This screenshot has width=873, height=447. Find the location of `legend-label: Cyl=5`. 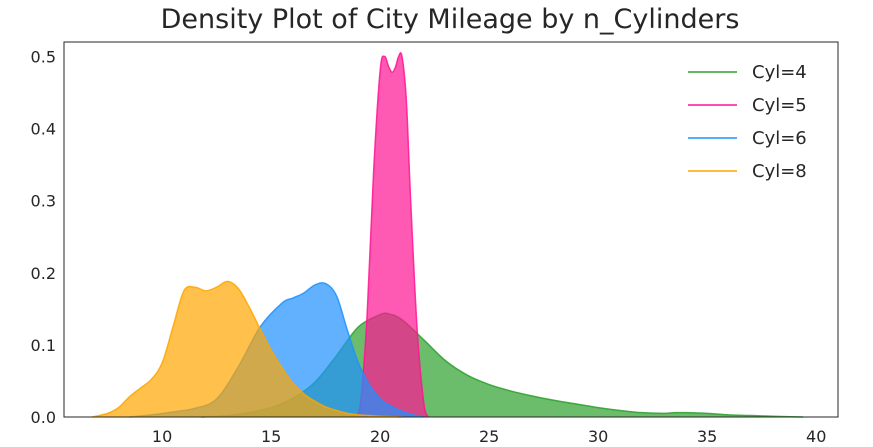

legend-label: Cyl=5 is located at coordinates (779, 105).